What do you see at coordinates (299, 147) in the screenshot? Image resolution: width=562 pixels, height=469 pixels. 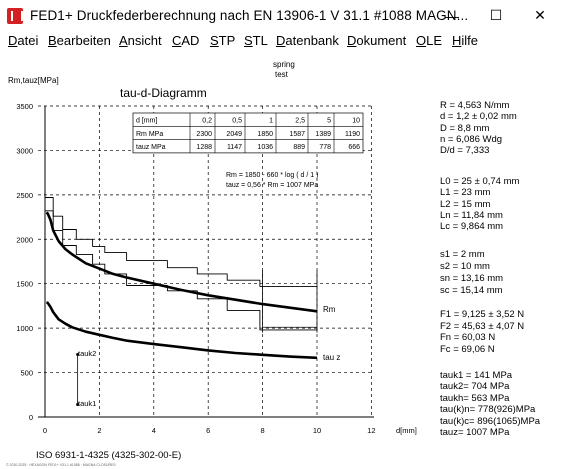 I see `table-cell: 889` at bounding box center [299, 147].